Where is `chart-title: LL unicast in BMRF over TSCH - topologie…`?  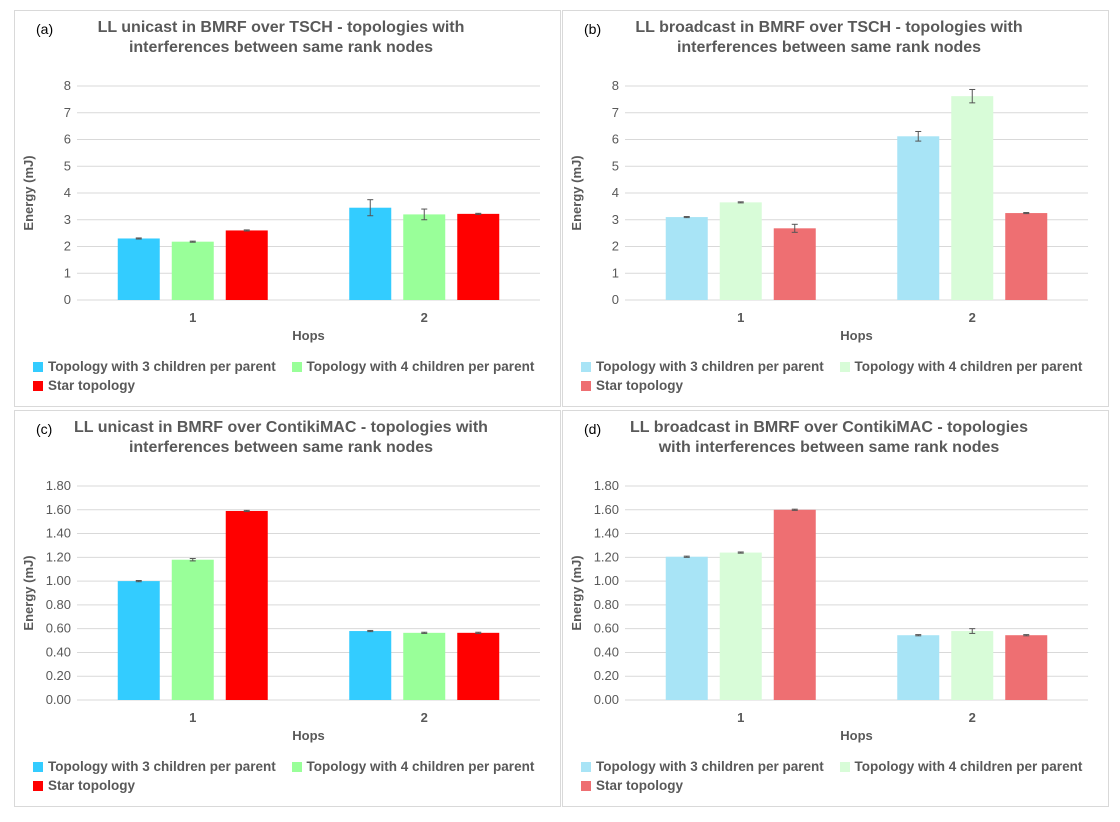
chart-title: LL unicast in BMRF over TSCH - topologie… is located at coordinates (281, 37).